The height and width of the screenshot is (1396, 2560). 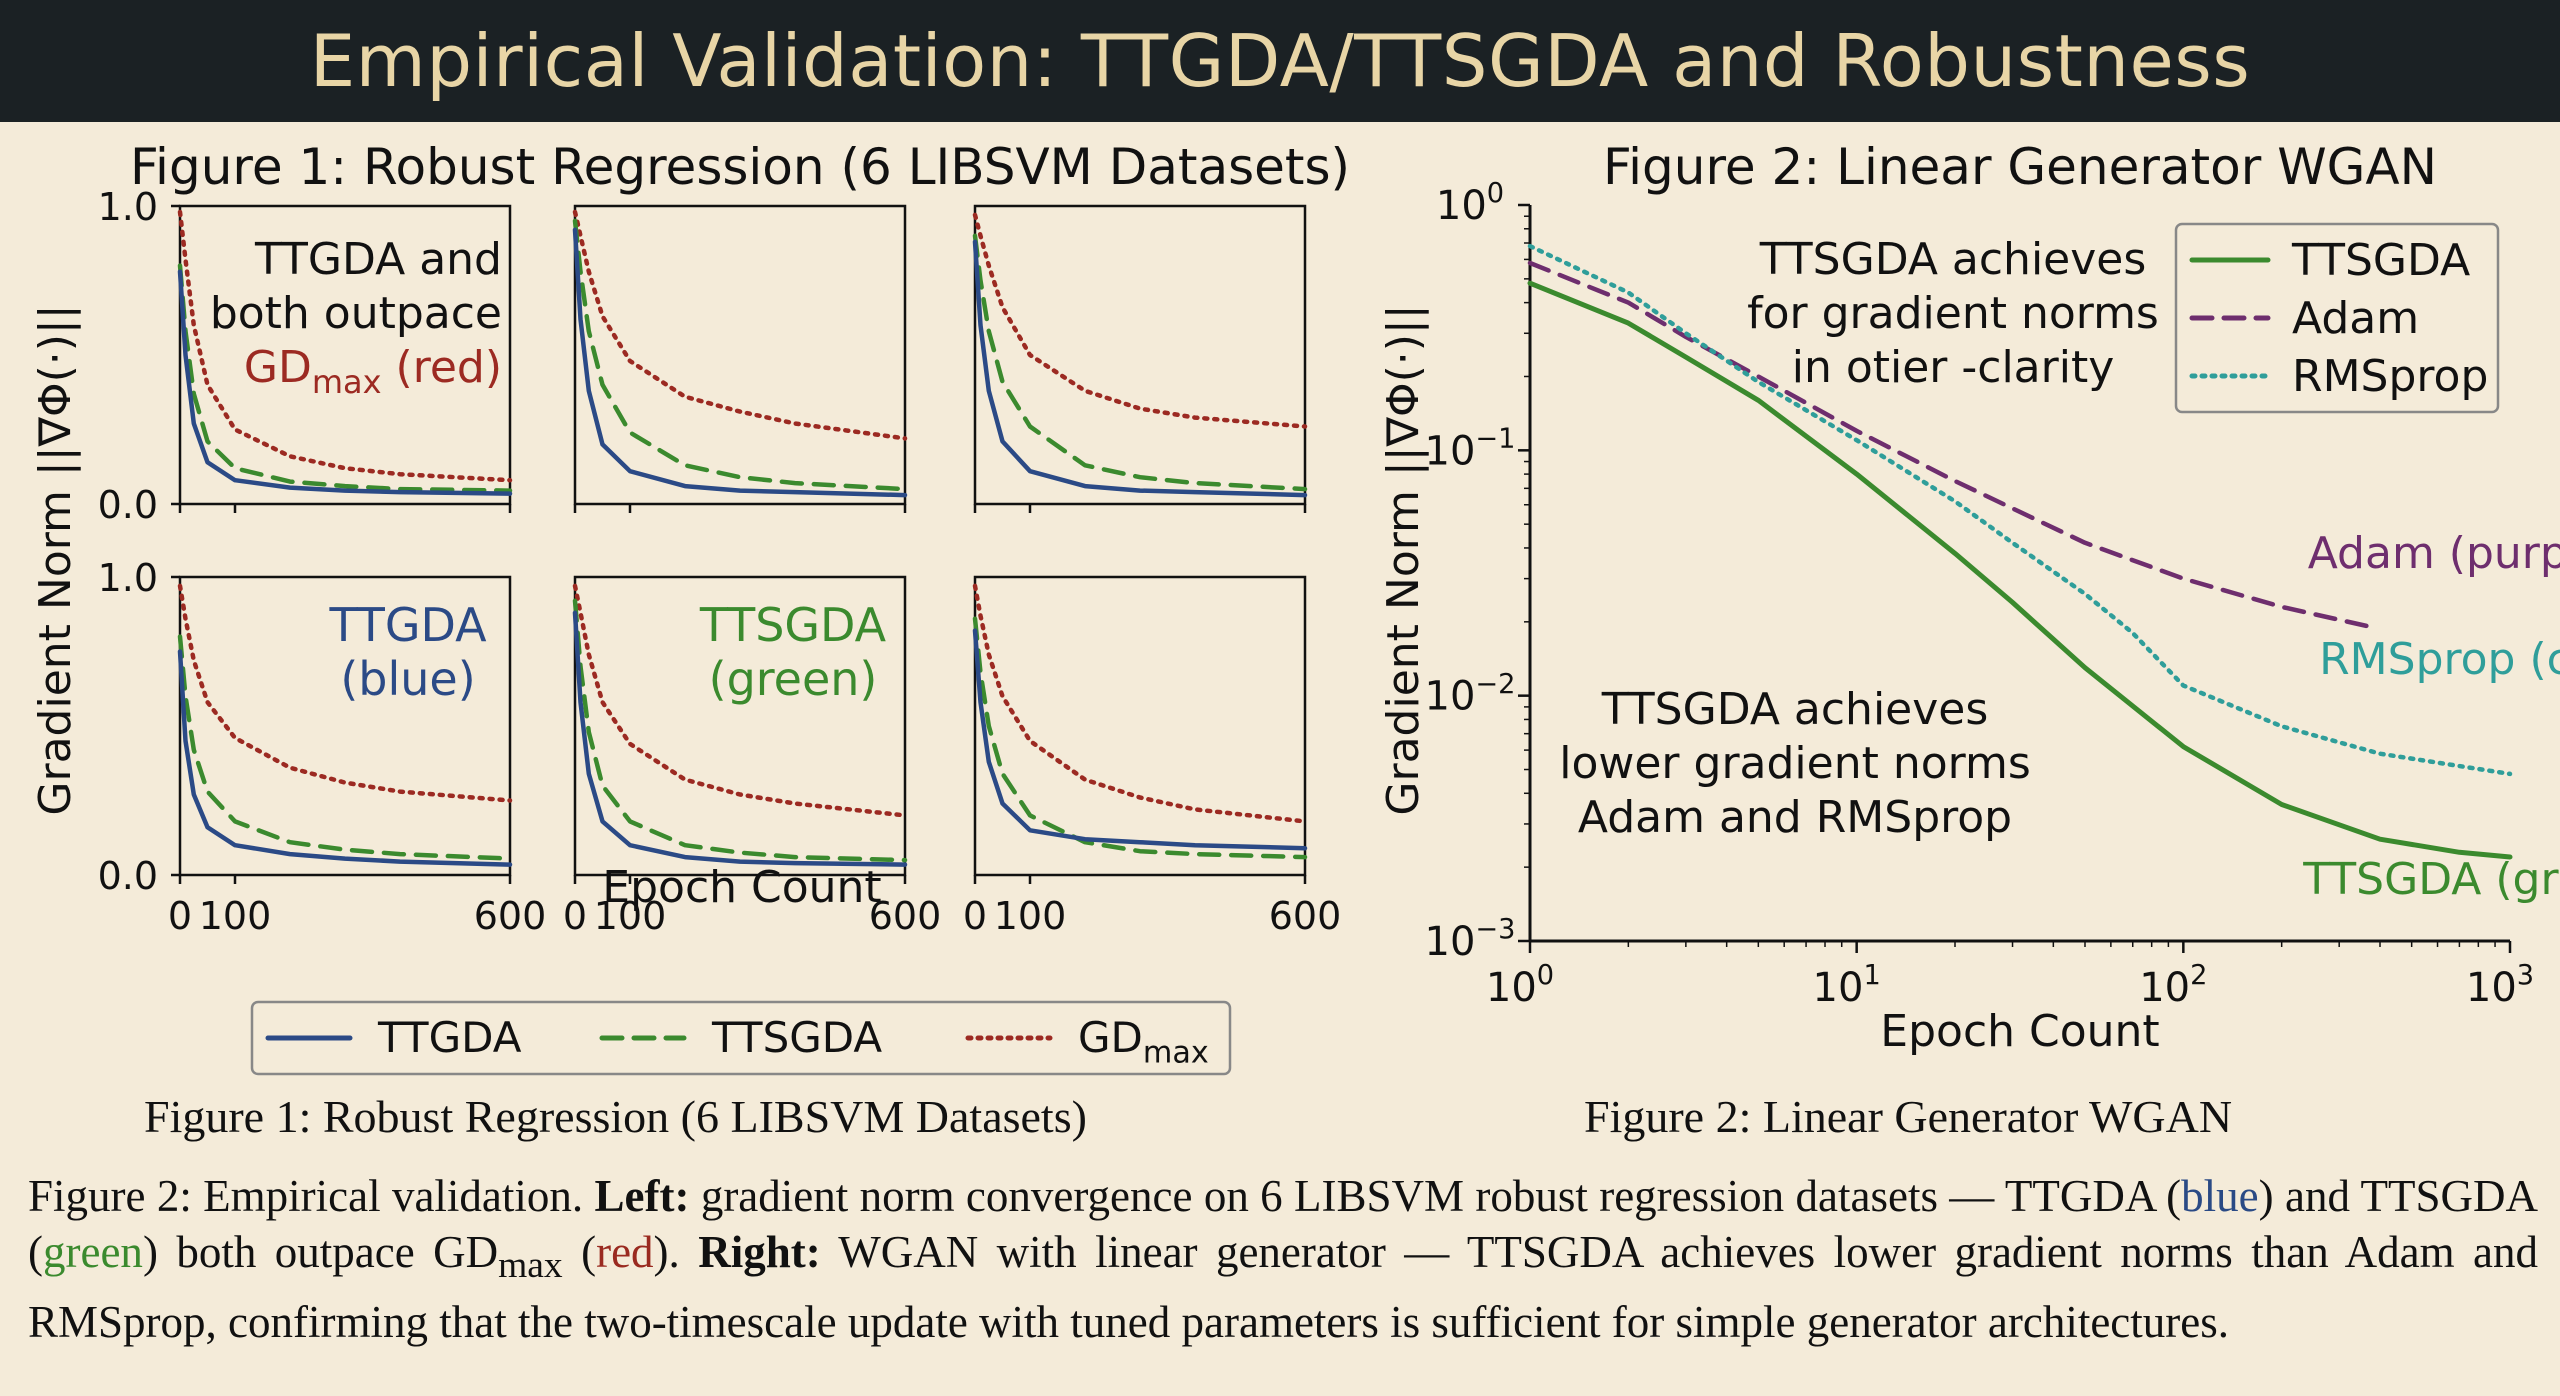 I want to click on y-tick-label: 10⁰, so click(x=1470, y=203).